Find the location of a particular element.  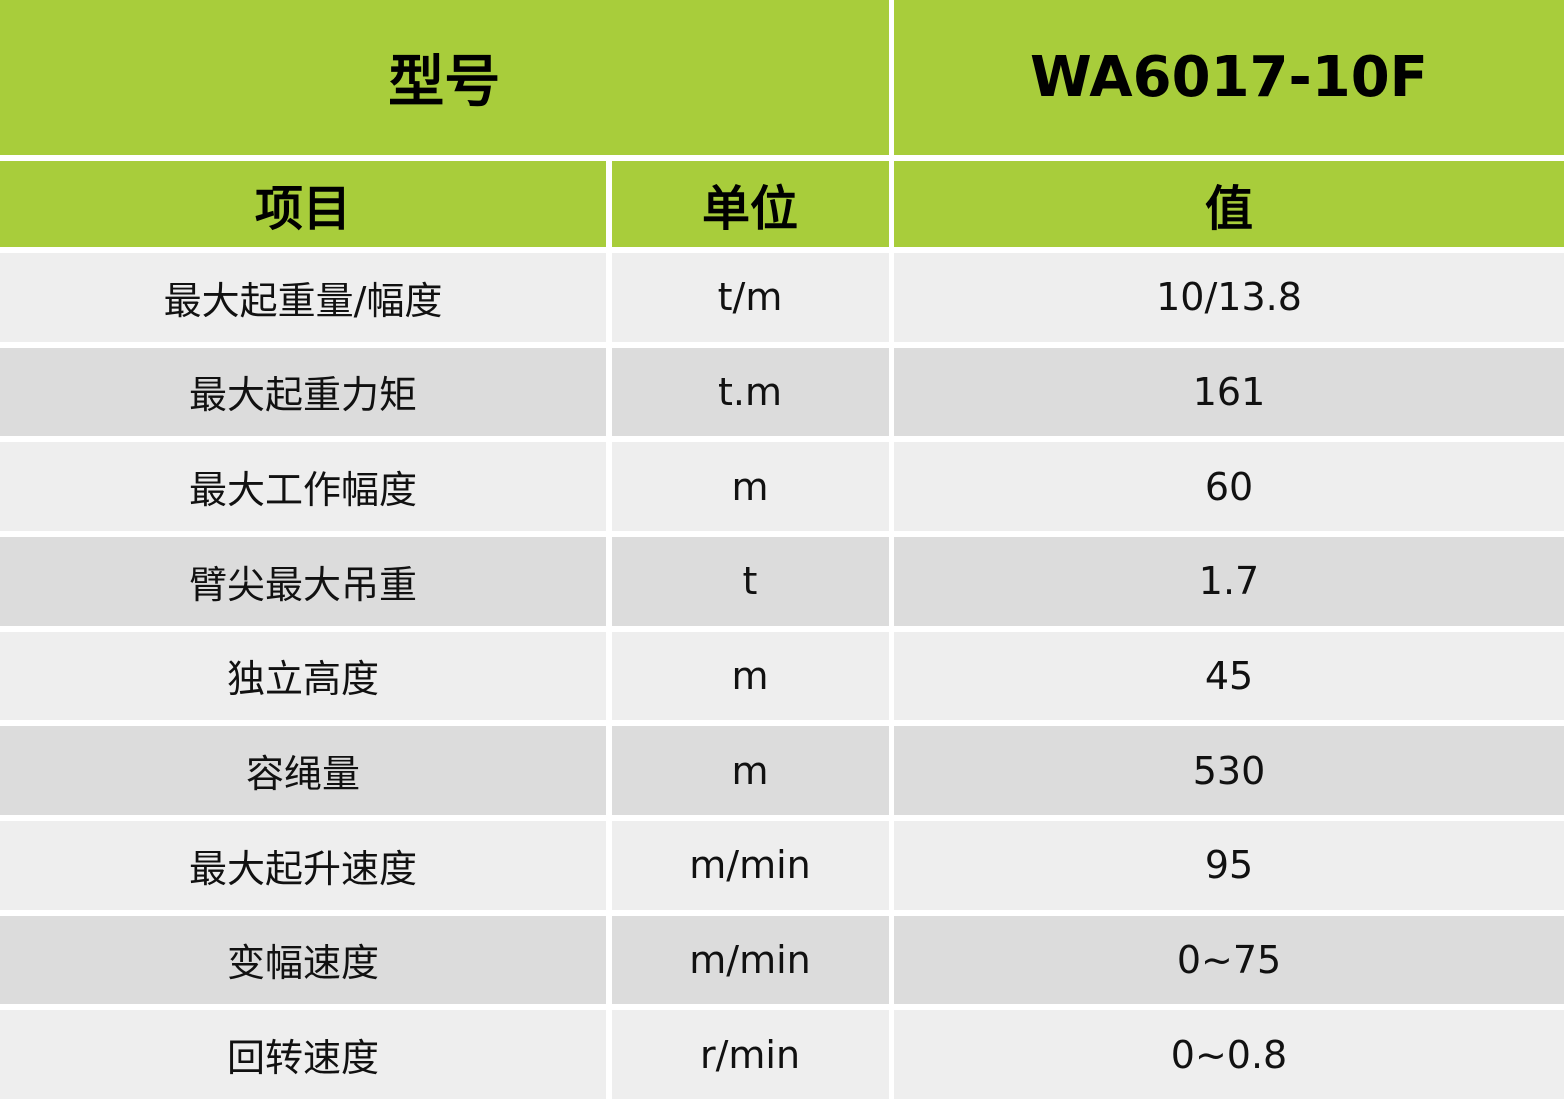

model-value: WA6017-10F is located at coordinates (1229, 77).